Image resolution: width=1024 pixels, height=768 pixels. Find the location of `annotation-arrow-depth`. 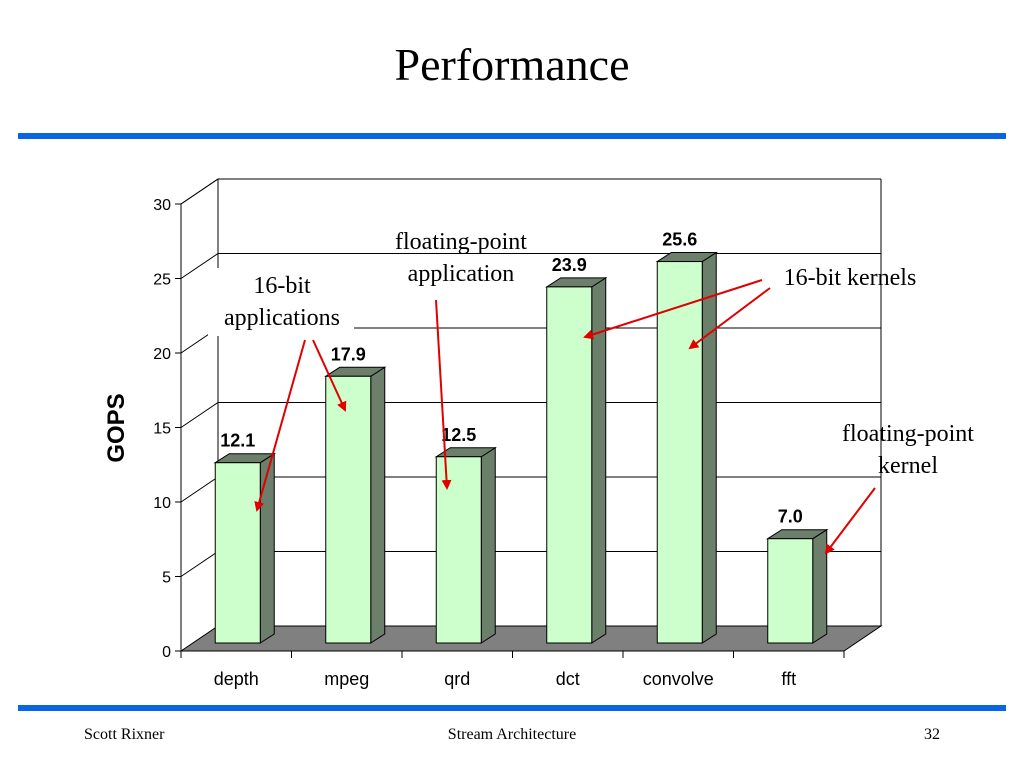

annotation-arrow-depth is located at coordinates (280, 425).